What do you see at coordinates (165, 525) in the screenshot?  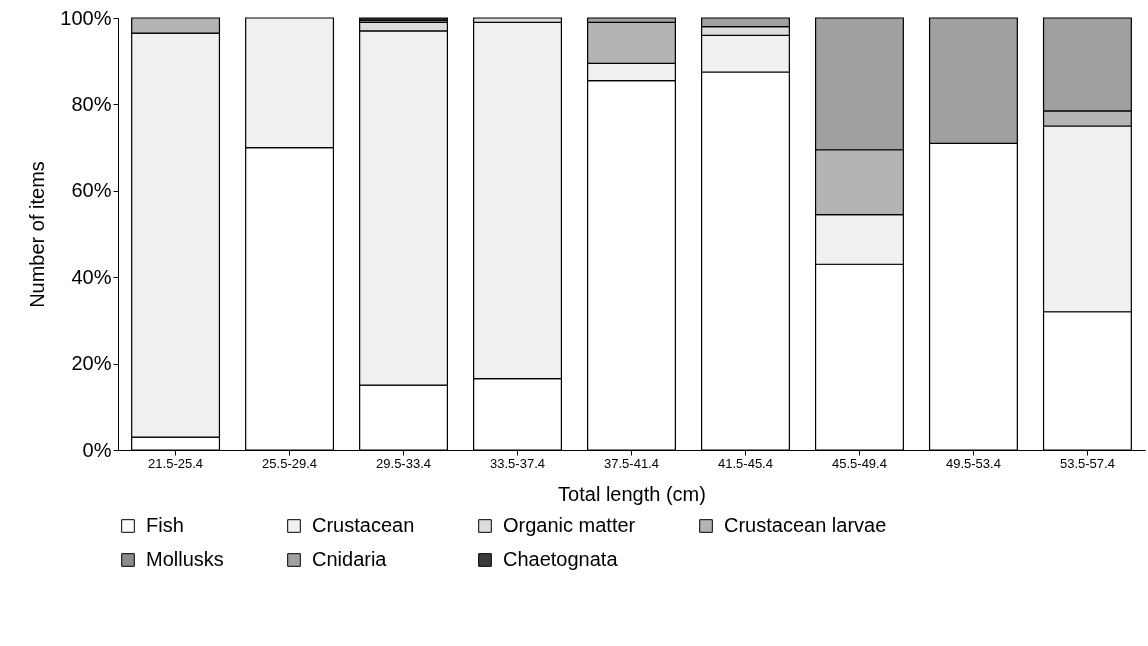 I see `legend-label: Fish` at bounding box center [165, 525].